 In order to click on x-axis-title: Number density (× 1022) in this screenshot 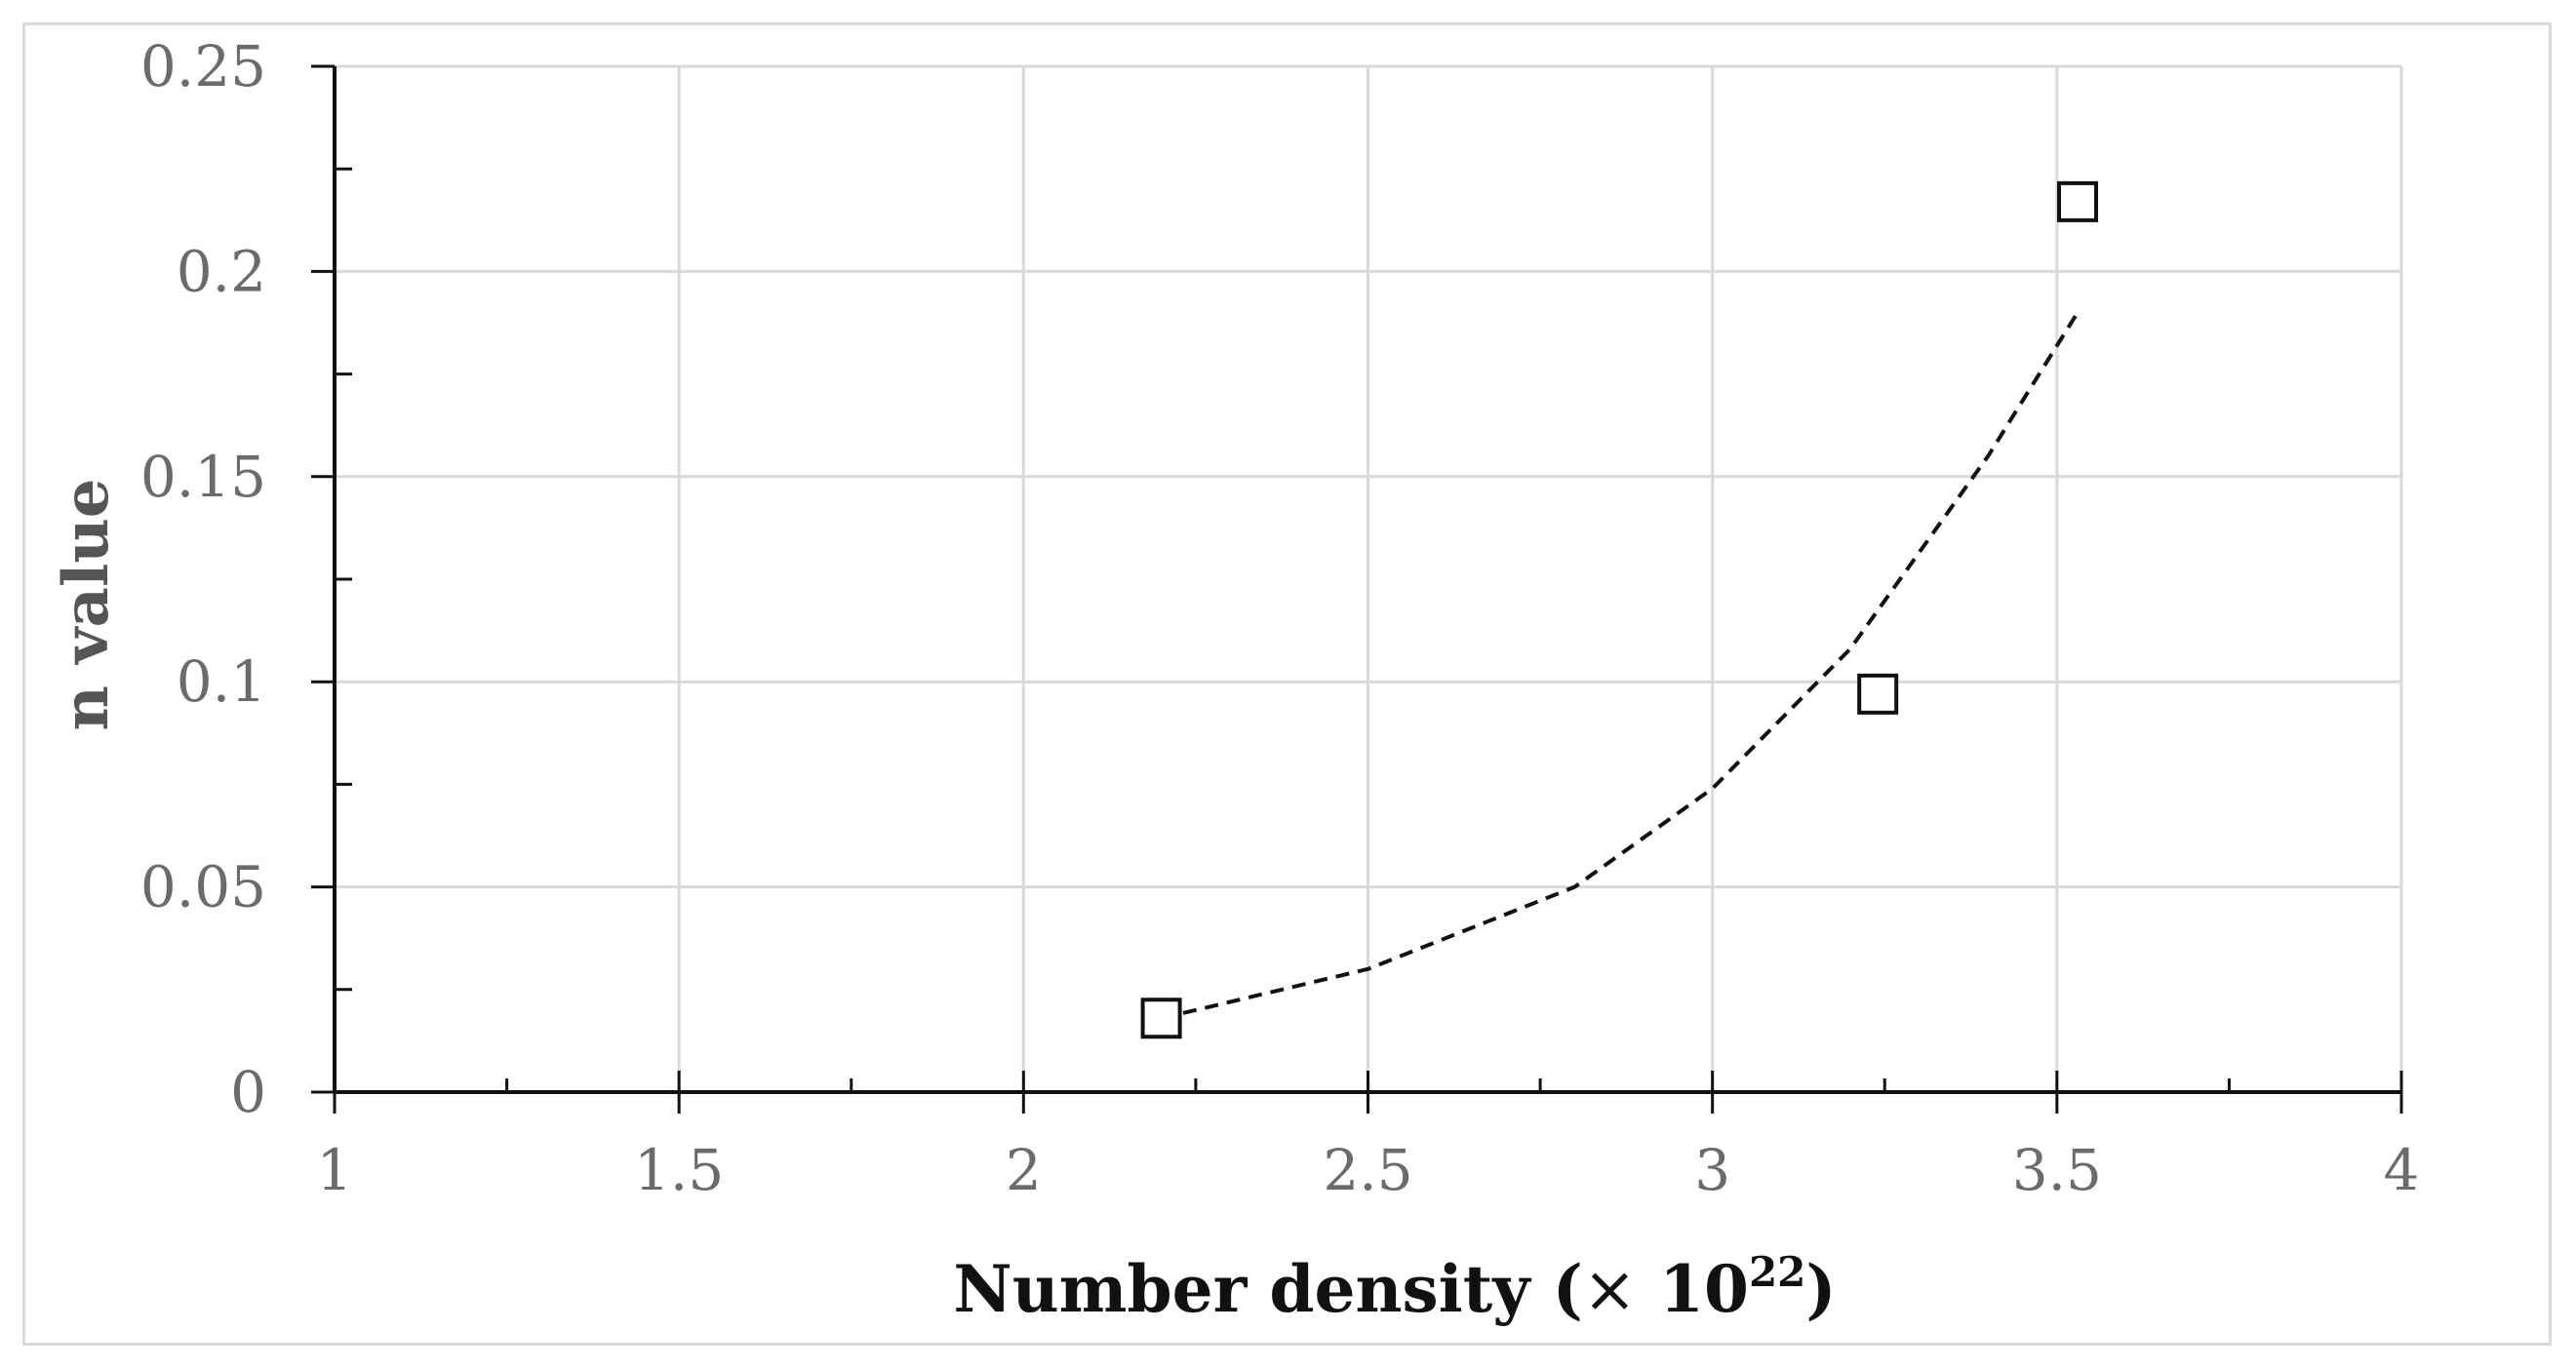, I will do `click(1394, 1287)`.